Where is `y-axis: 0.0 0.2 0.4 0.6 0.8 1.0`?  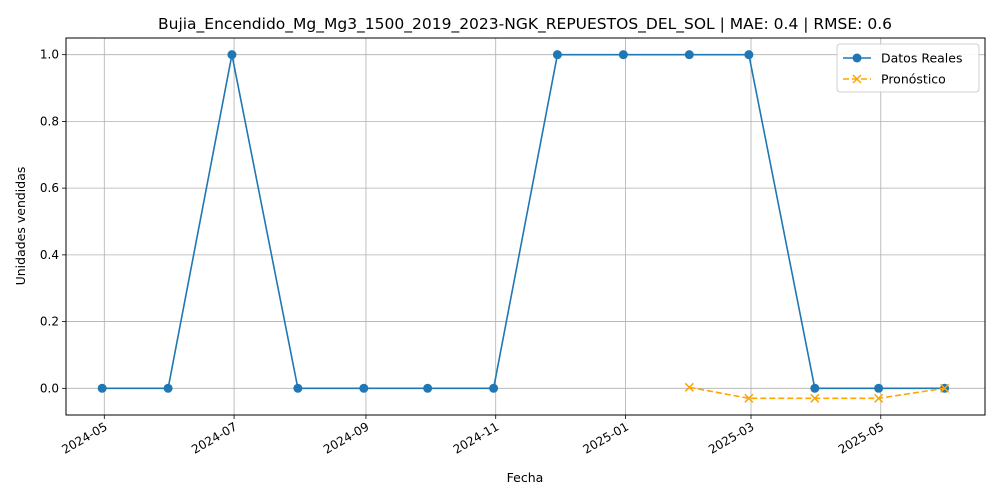
y-axis: 0.0 0.2 0.4 0.6 0.8 1.0 is located at coordinates (53, 221).